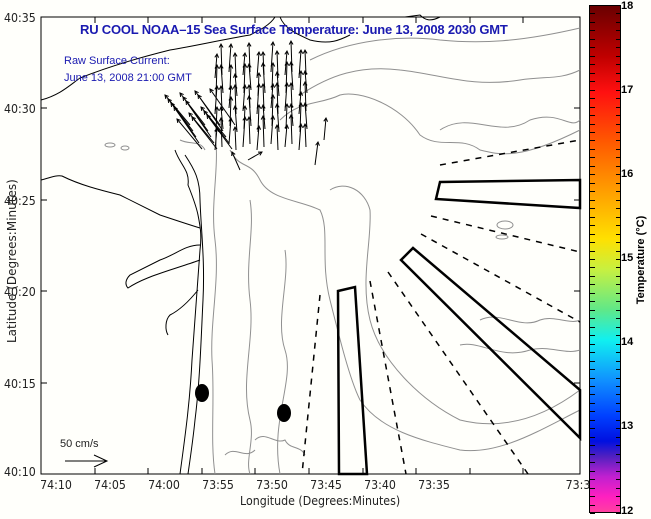 The height and width of the screenshot is (519, 651). I want to click on scale-arrow-label: 50 cm/s, so click(79, 444).